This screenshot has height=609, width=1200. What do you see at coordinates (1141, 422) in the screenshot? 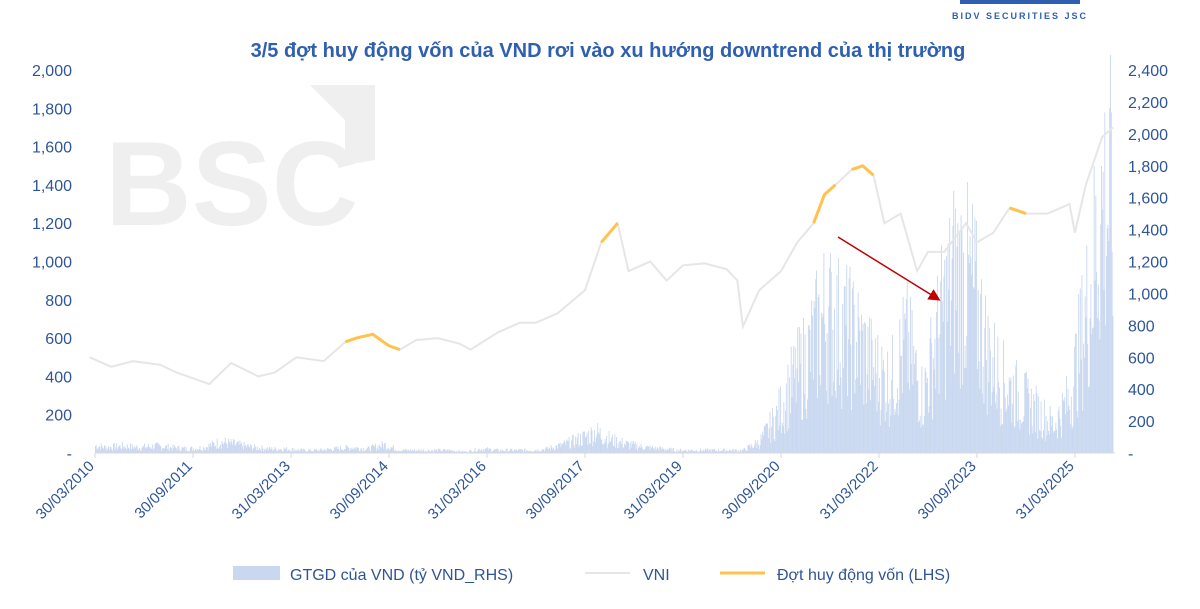
I see `y-tick-right: 200` at bounding box center [1141, 422].